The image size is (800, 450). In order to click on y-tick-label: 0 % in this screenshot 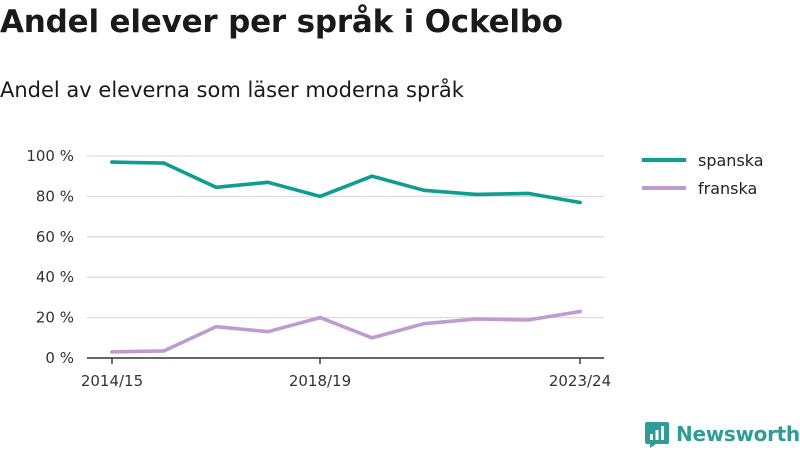, I will do `click(59, 358)`.